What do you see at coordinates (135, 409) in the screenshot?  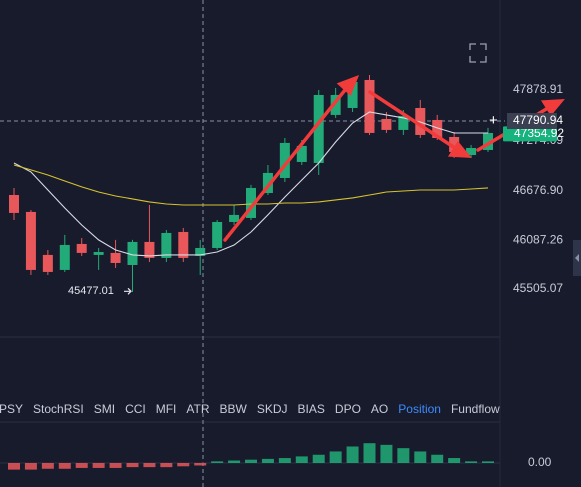 I see `indicator-tab: CCI` at bounding box center [135, 409].